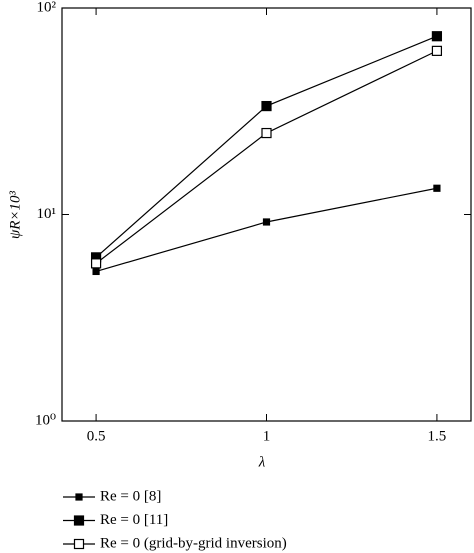  What do you see at coordinates (266, 230) in the screenshot?
I see `series-line` at bounding box center [266, 230].